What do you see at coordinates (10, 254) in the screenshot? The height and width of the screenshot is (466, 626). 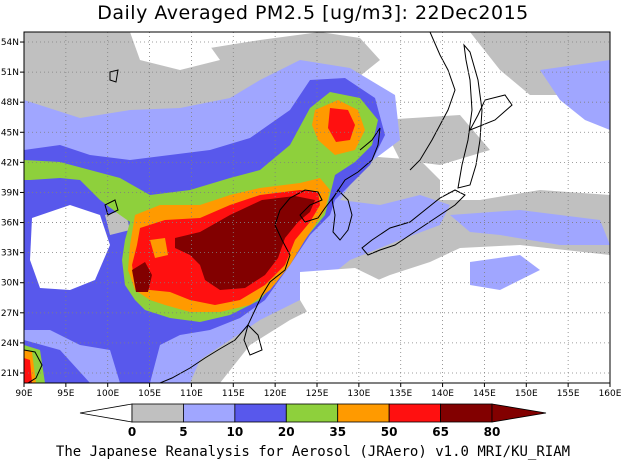 I see `lat-tick-label: 33N` at bounding box center [10, 254].